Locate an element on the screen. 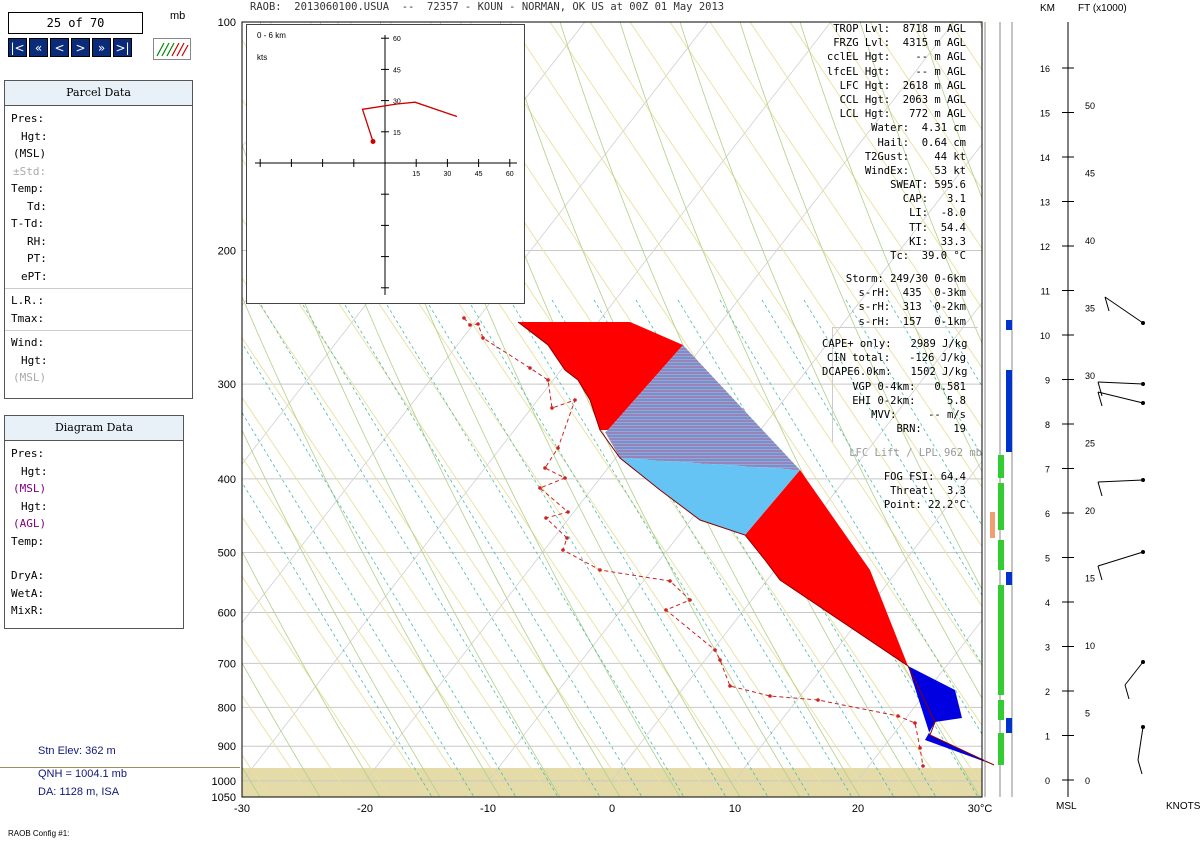 Image resolution: width=1200 pixels, height=849 pixels. parcel-row: Tmax: is located at coordinates (28, 318).